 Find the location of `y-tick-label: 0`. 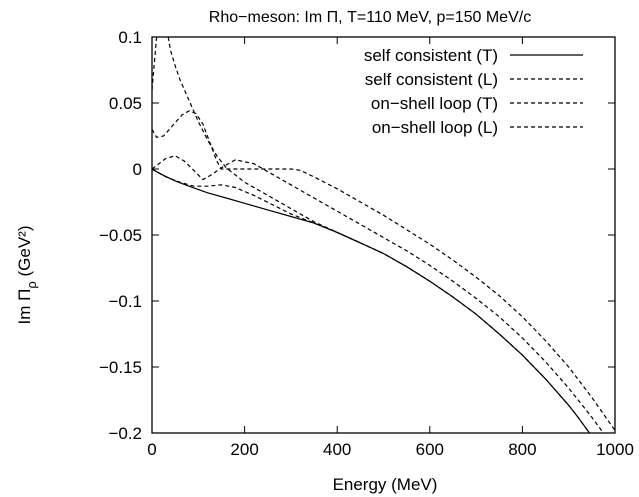

y-tick-label: 0 is located at coordinates (137, 169).